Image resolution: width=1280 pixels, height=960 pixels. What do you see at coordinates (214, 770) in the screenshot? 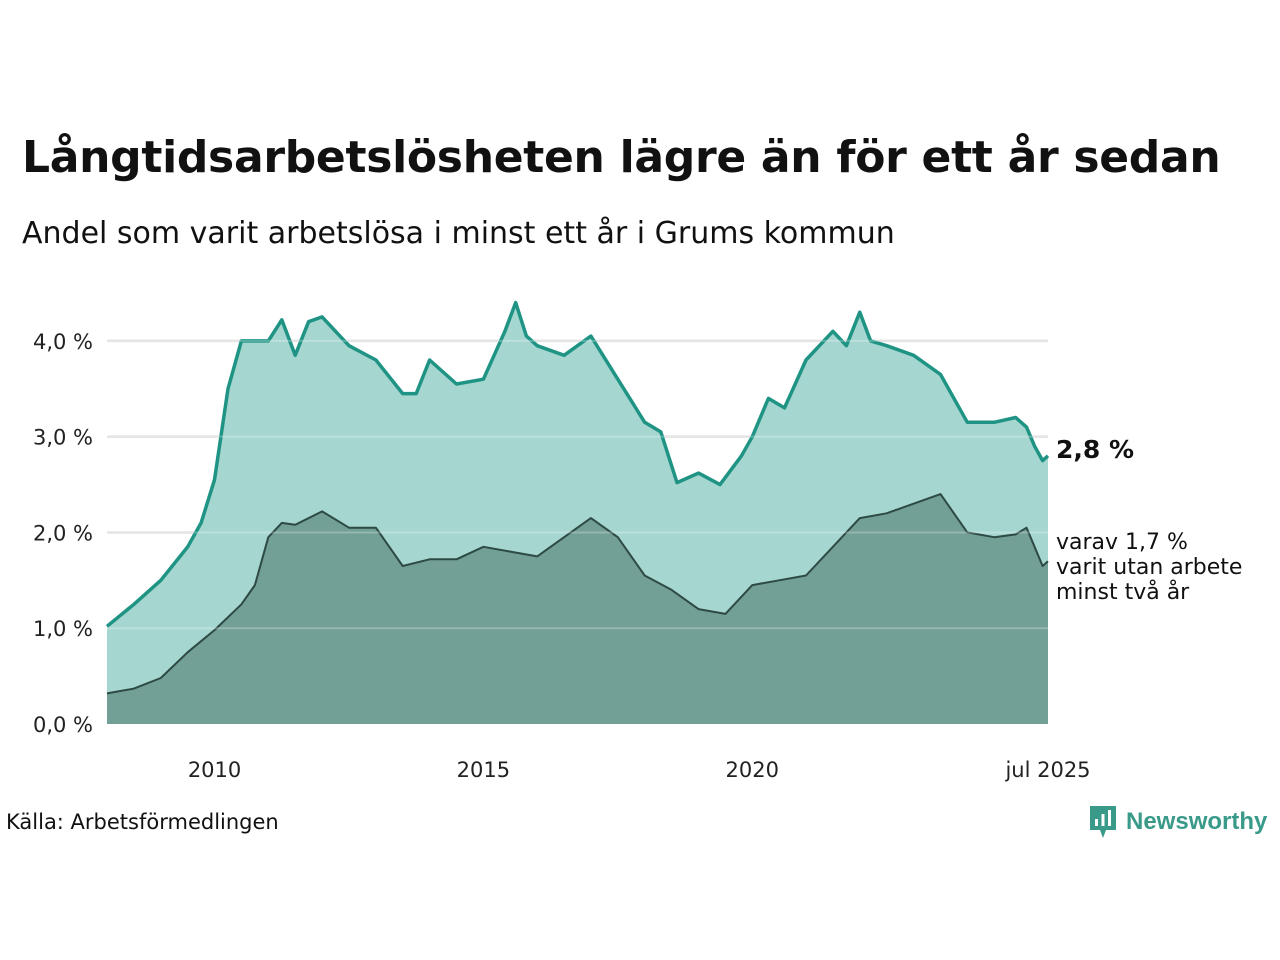
I see `x-tick-label: 2010` at bounding box center [214, 770].